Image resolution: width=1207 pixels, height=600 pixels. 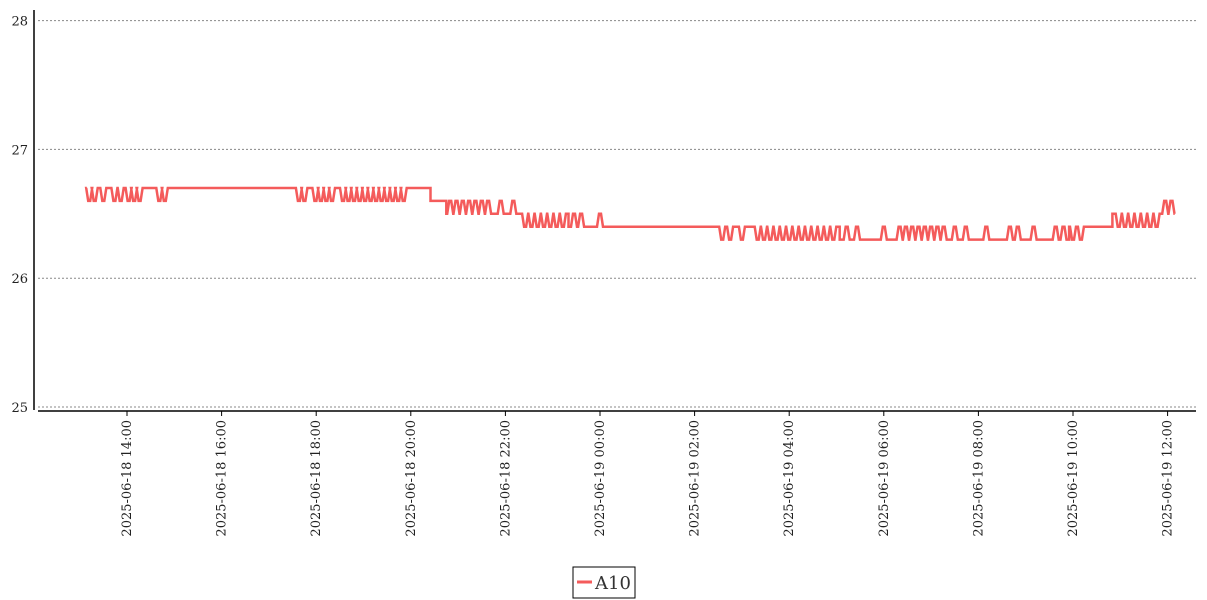 I want to click on x-tick-label: 2025-06-18 14:00, so click(x=127, y=478).